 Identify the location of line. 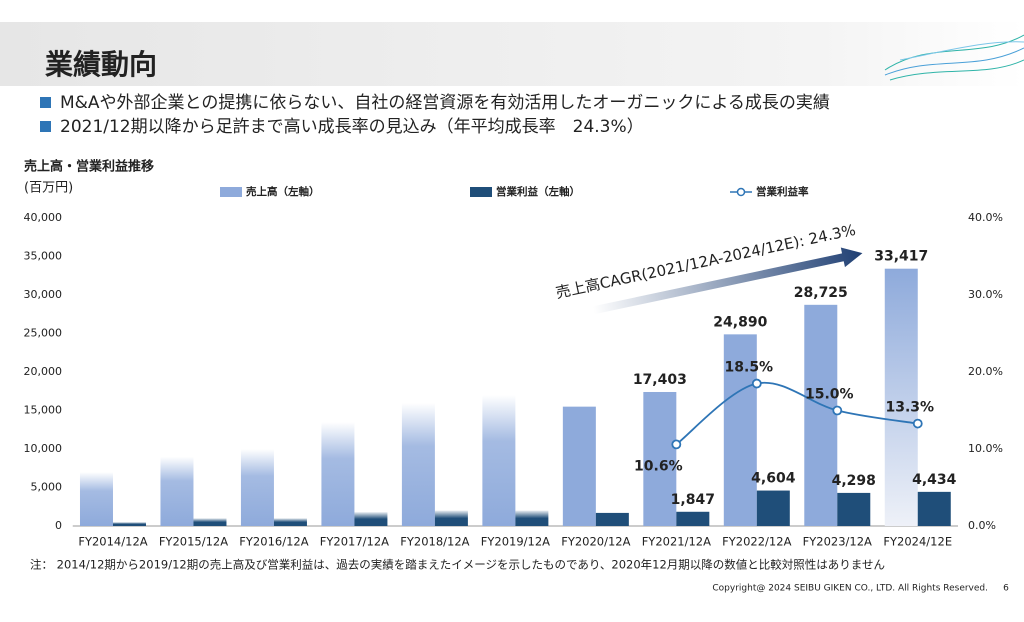
(796, 413).